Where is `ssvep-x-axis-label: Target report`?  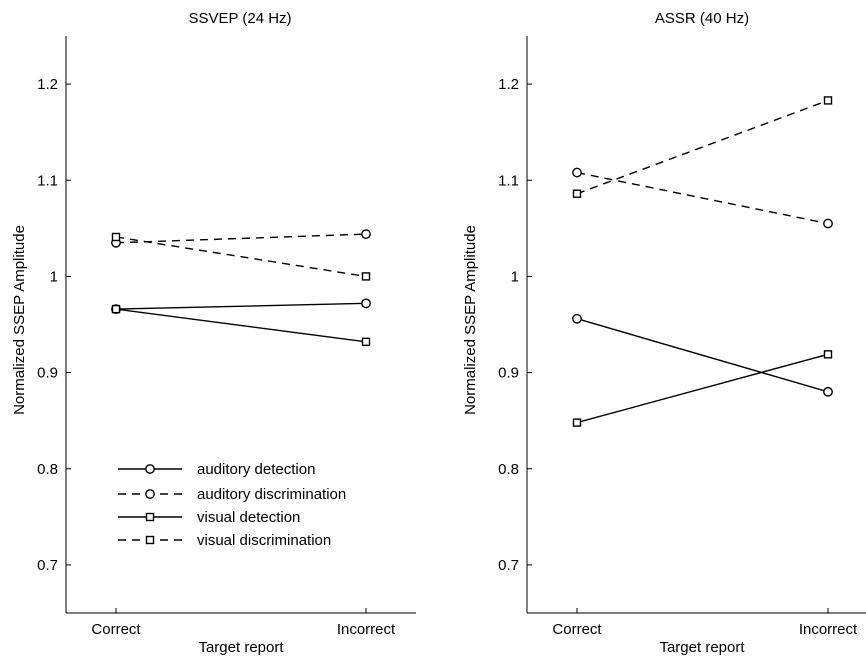
ssvep-x-axis-label: Target report is located at coordinates (241, 647).